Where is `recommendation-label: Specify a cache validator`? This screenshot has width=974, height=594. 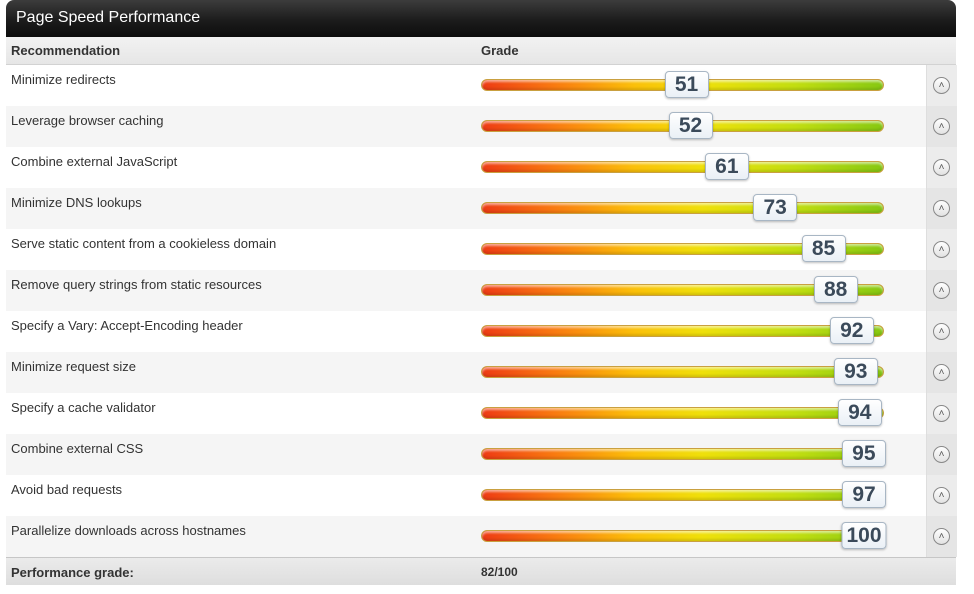
recommendation-label: Specify a cache validator is located at coordinates (83, 407).